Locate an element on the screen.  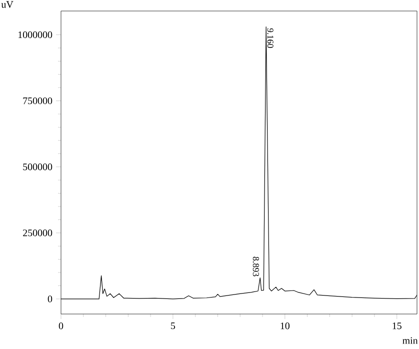
annotation: 9.160 is located at coordinates (270, 38).